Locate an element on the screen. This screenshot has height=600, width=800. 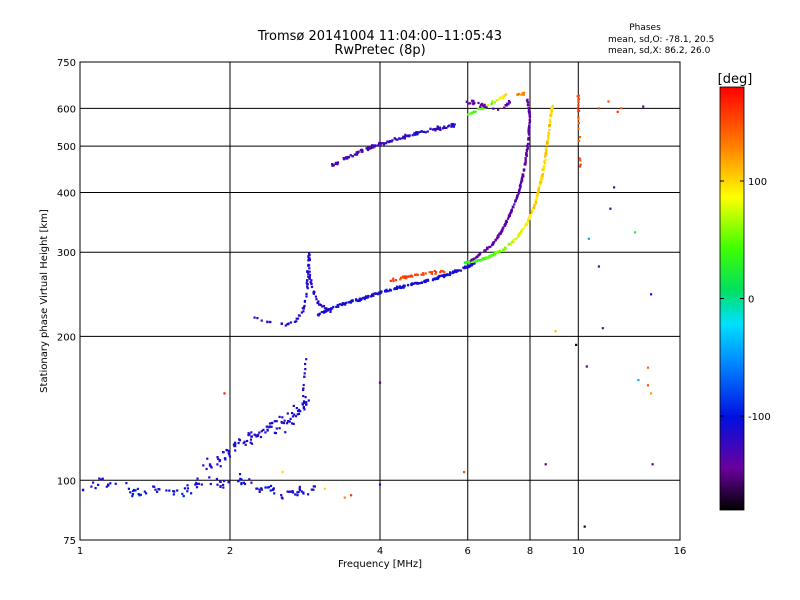
phases-heading: Phases is located at coordinates (645, 28).